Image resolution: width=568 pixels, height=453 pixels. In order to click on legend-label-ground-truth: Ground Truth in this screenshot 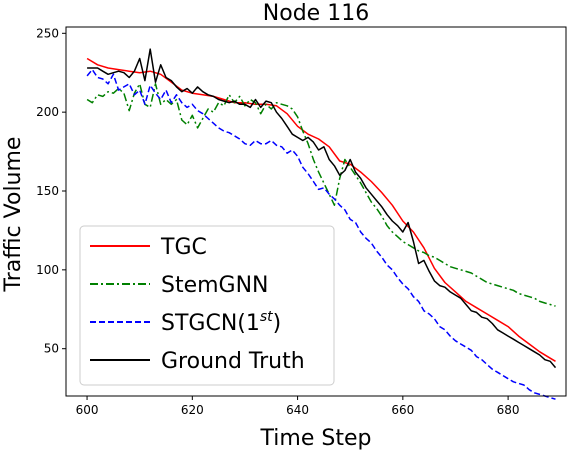, I will do `click(233, 361)`.